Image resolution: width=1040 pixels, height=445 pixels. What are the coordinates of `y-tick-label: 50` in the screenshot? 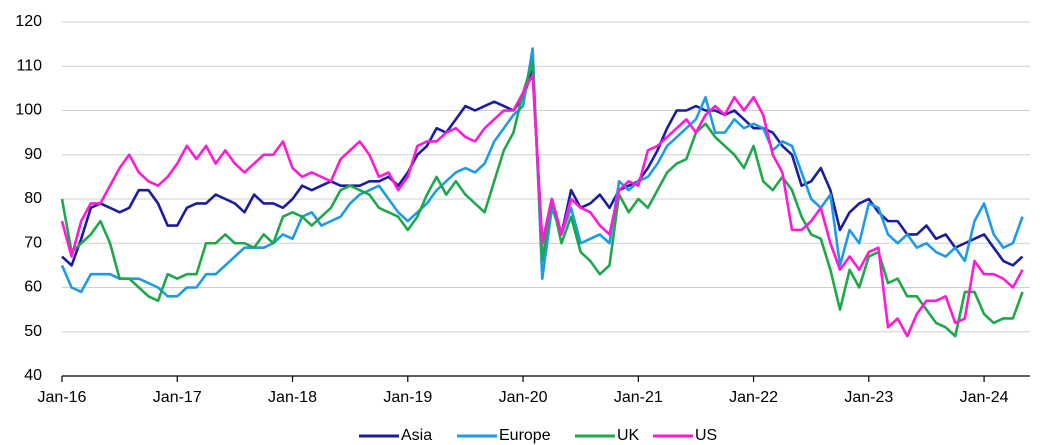 It's located at (33, 331).